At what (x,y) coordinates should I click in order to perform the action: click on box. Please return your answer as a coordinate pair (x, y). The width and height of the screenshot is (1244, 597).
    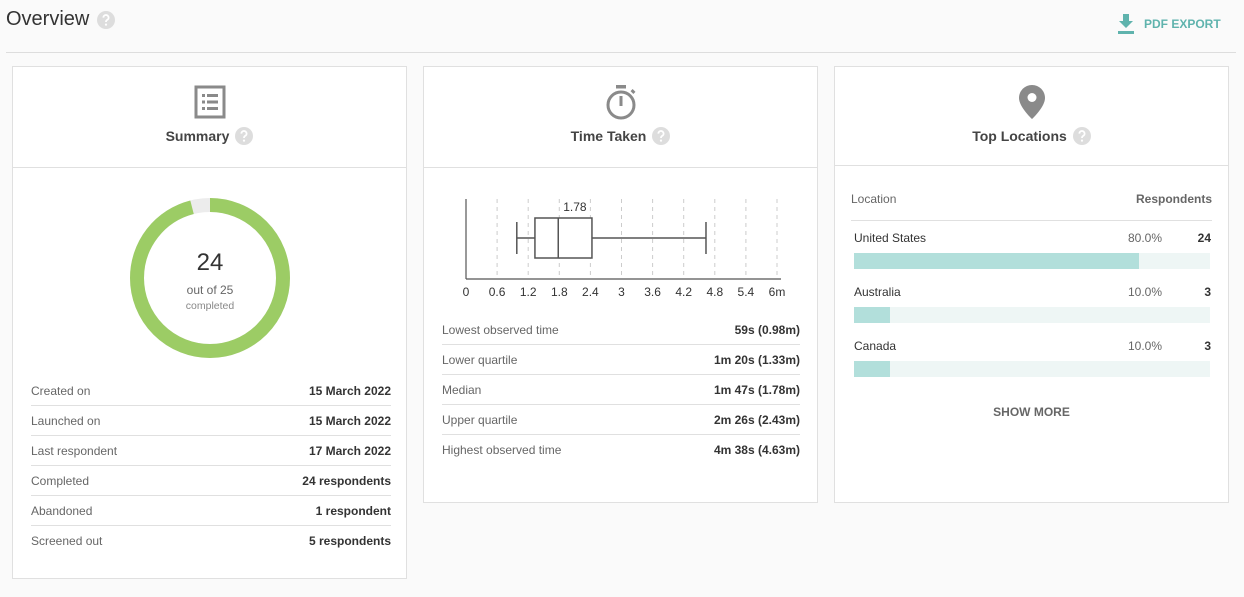
    Looking at the image, I should click on (563, 238).